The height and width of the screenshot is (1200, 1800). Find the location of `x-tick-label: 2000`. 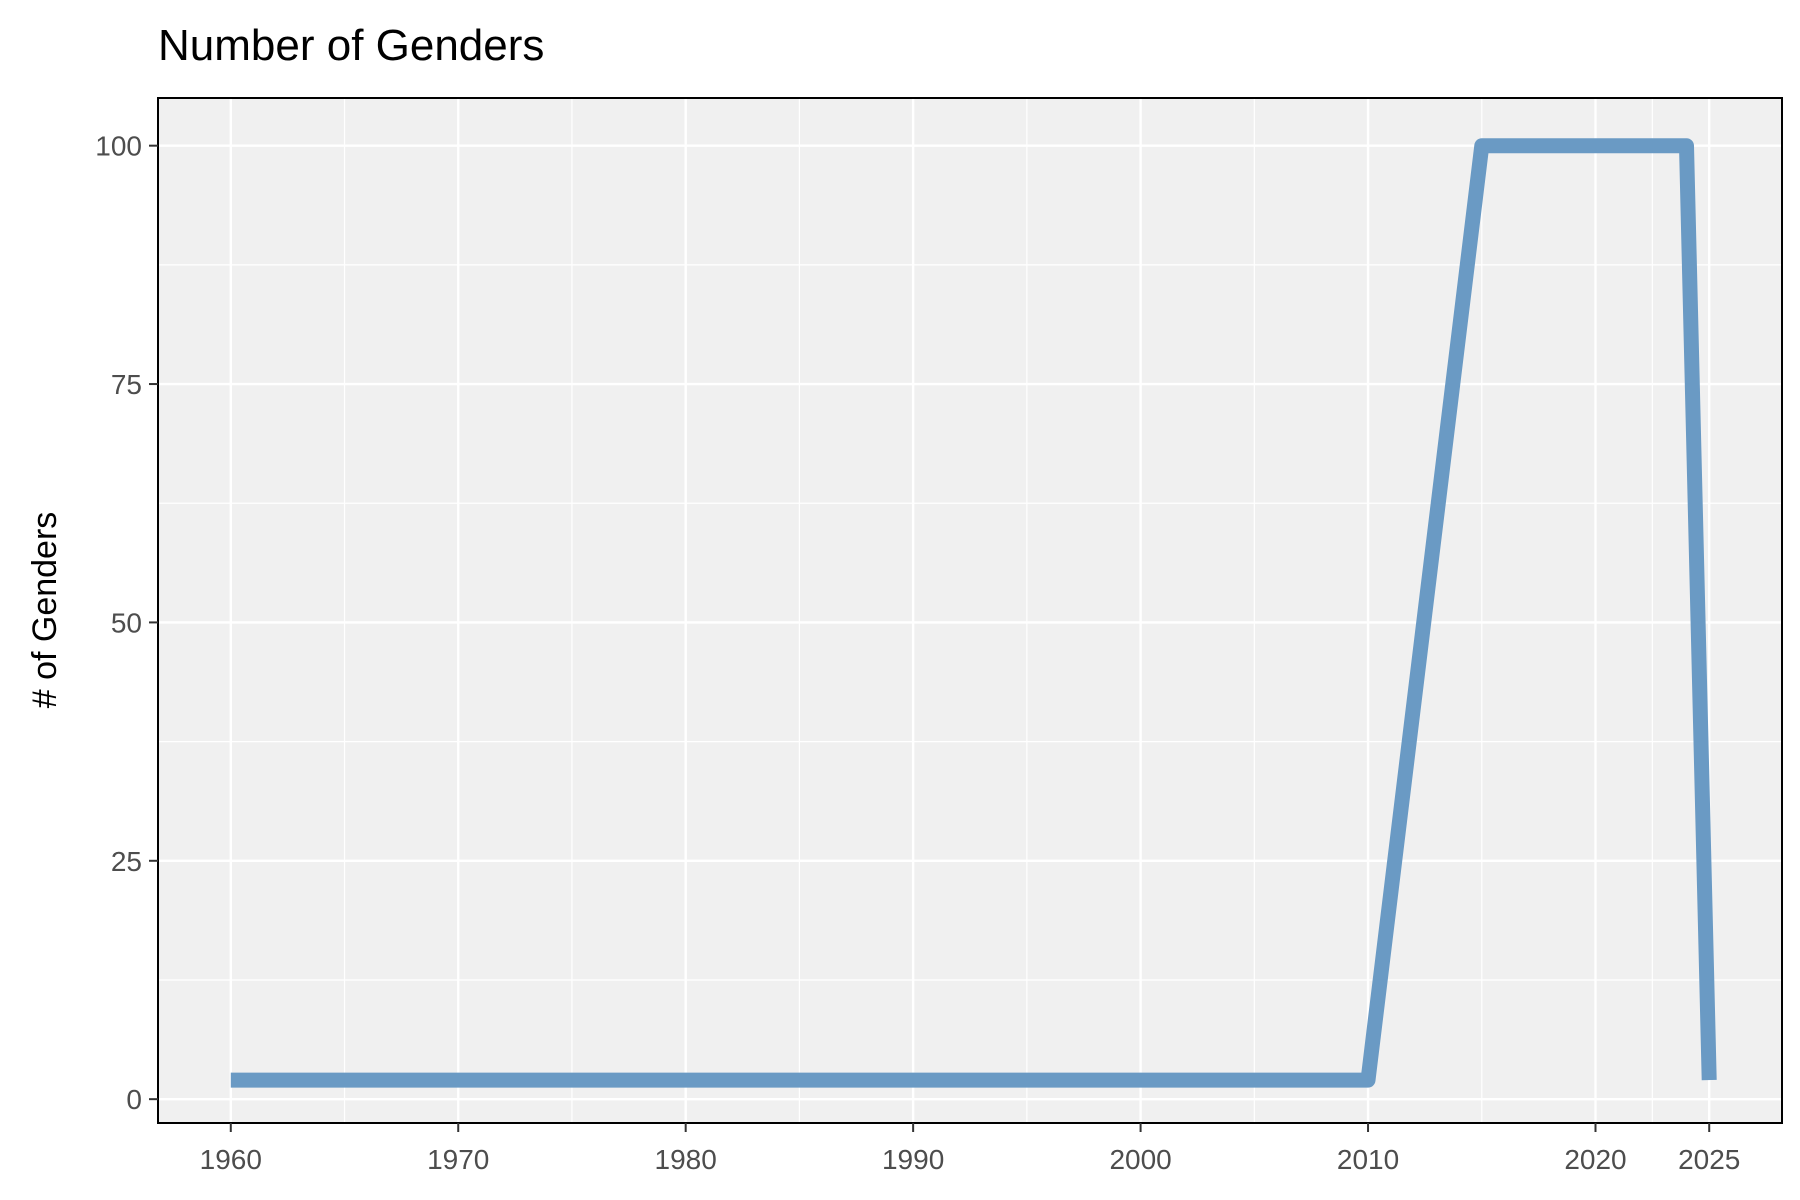

x-tick-label: 2000 is located at coordinates (1140, 1159).